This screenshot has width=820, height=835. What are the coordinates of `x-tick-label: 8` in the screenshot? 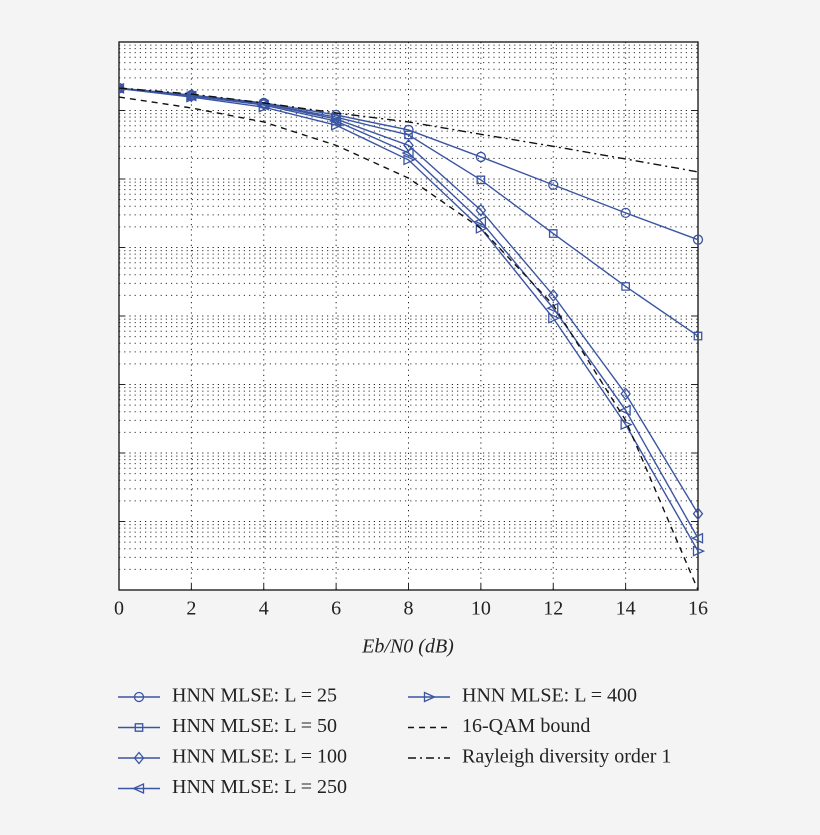 It's located at (409, 609).